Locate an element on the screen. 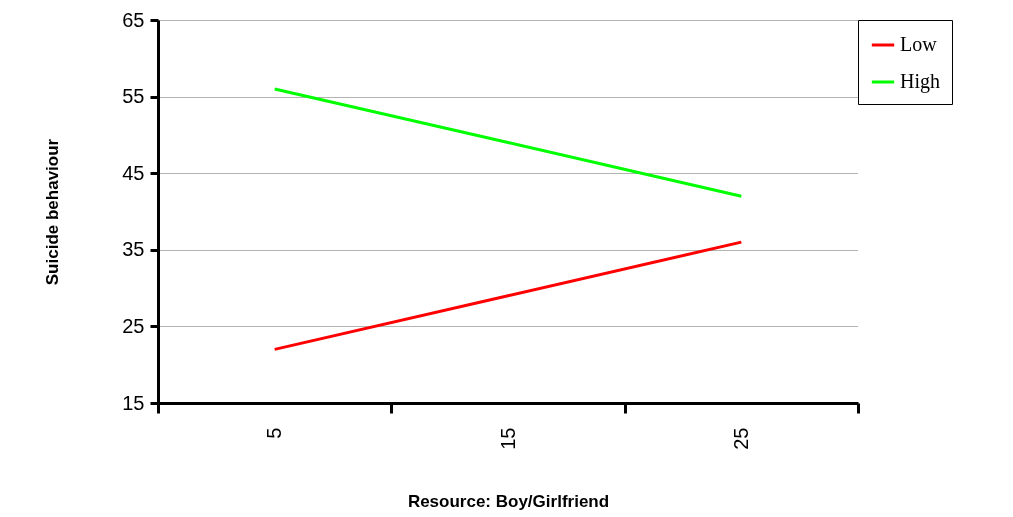 This screenshot has height=517, width=1013. y-axis-title: Suicide behaviour is located at coordinates (53, 212).